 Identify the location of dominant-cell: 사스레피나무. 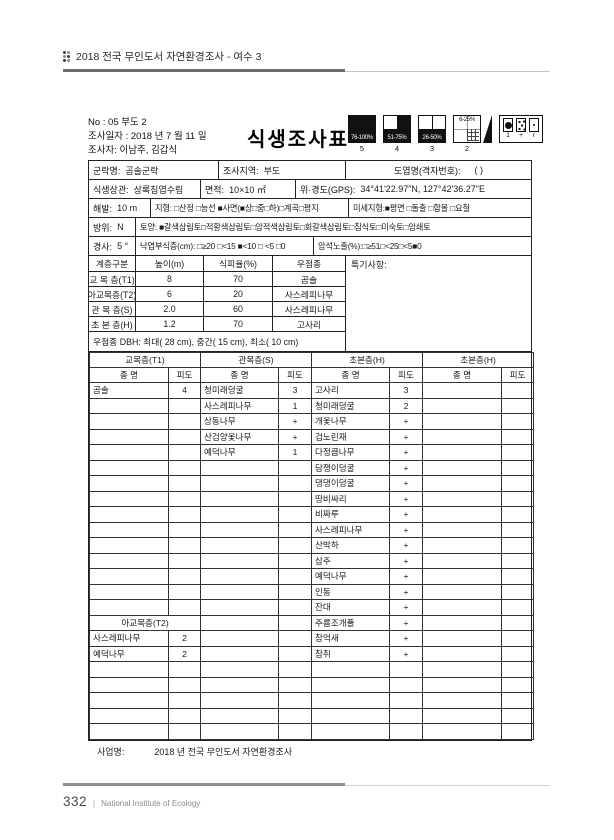
(309, 309).